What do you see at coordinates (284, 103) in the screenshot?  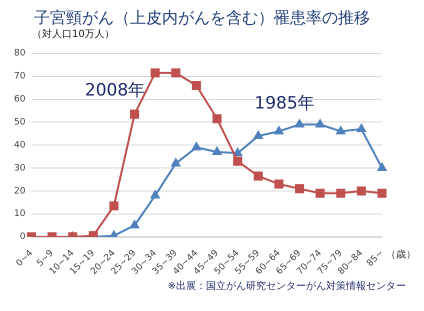 I see `series-label: 1985年` at bounding box center [284, 103].